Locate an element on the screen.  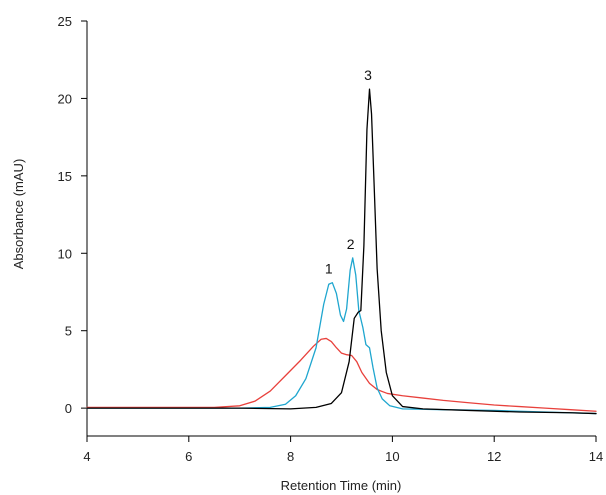
y-tick-label: 0 is located at coordinates (68, 408).